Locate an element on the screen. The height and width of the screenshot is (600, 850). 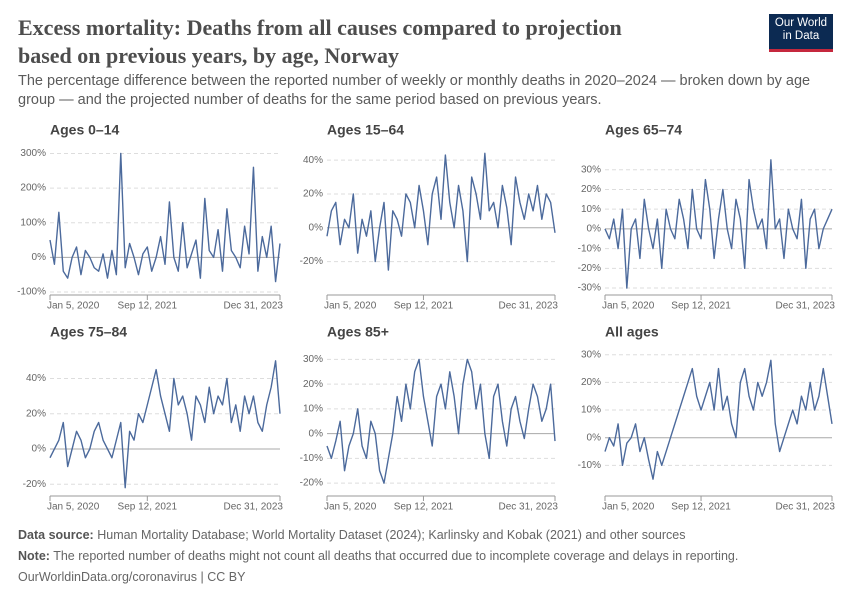
panel-title: Ages 0–14 is located at coordinates (84, 130).